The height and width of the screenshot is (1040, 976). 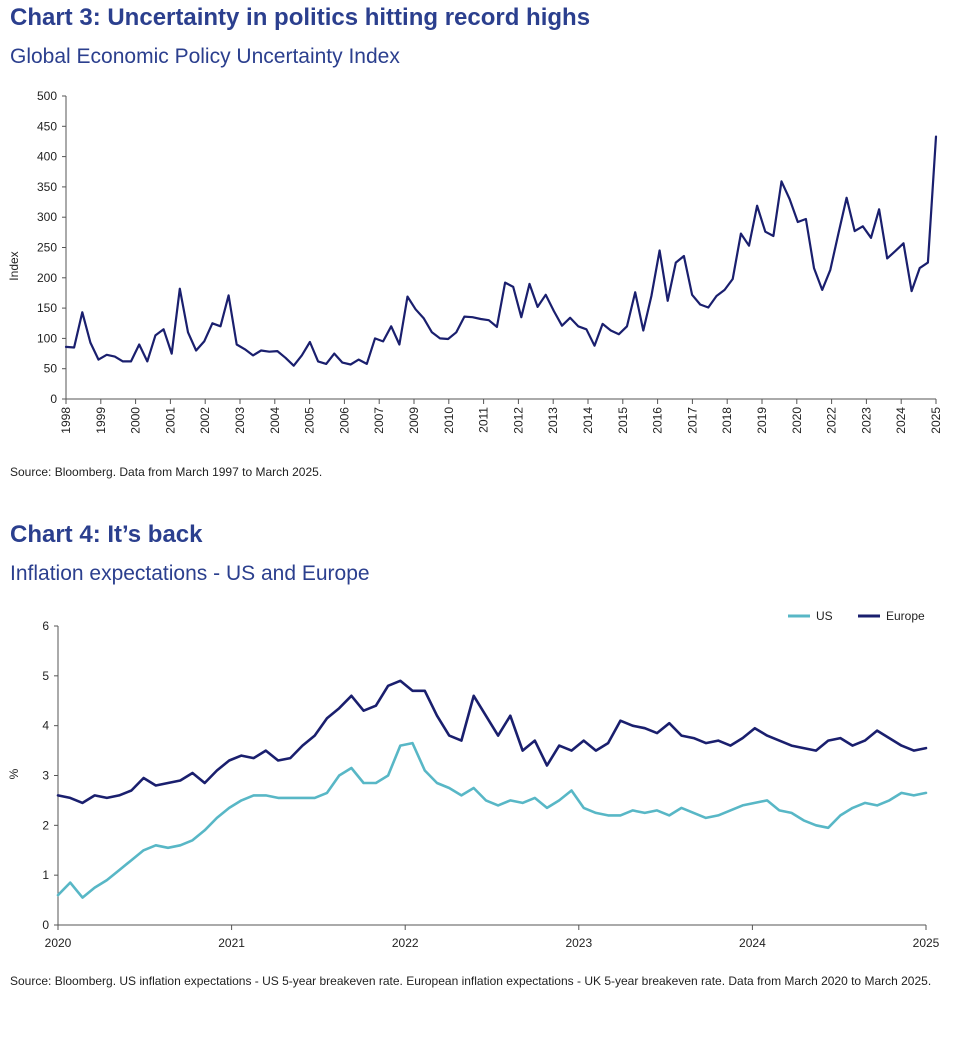 I want to click on x-tick-label: 1999, so click(x=101, y=420).